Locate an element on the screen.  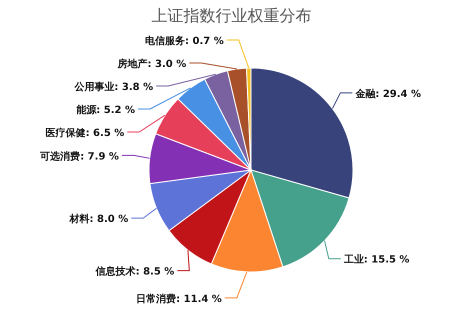
slice-label: 能源: 5.2 % is located at coordinates (105, 110).